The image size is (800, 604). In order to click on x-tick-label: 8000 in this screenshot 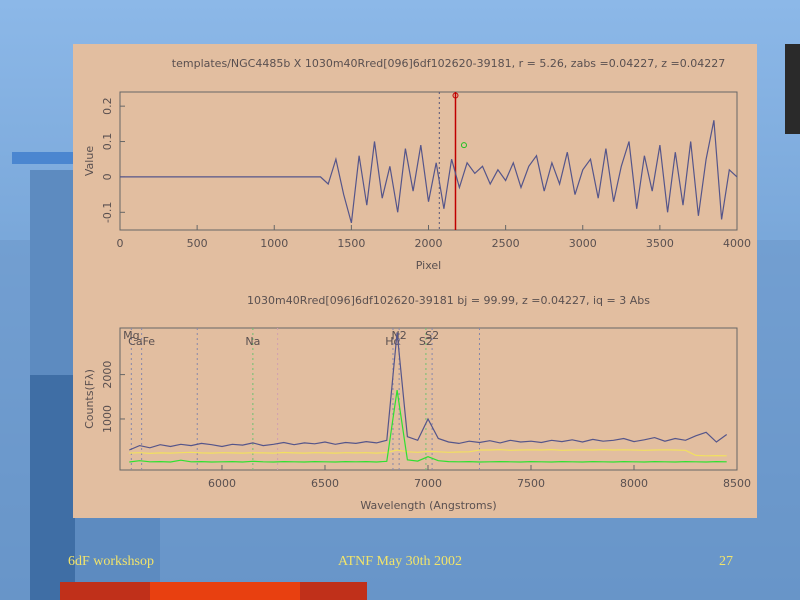, I will do `click(634, 483)`.